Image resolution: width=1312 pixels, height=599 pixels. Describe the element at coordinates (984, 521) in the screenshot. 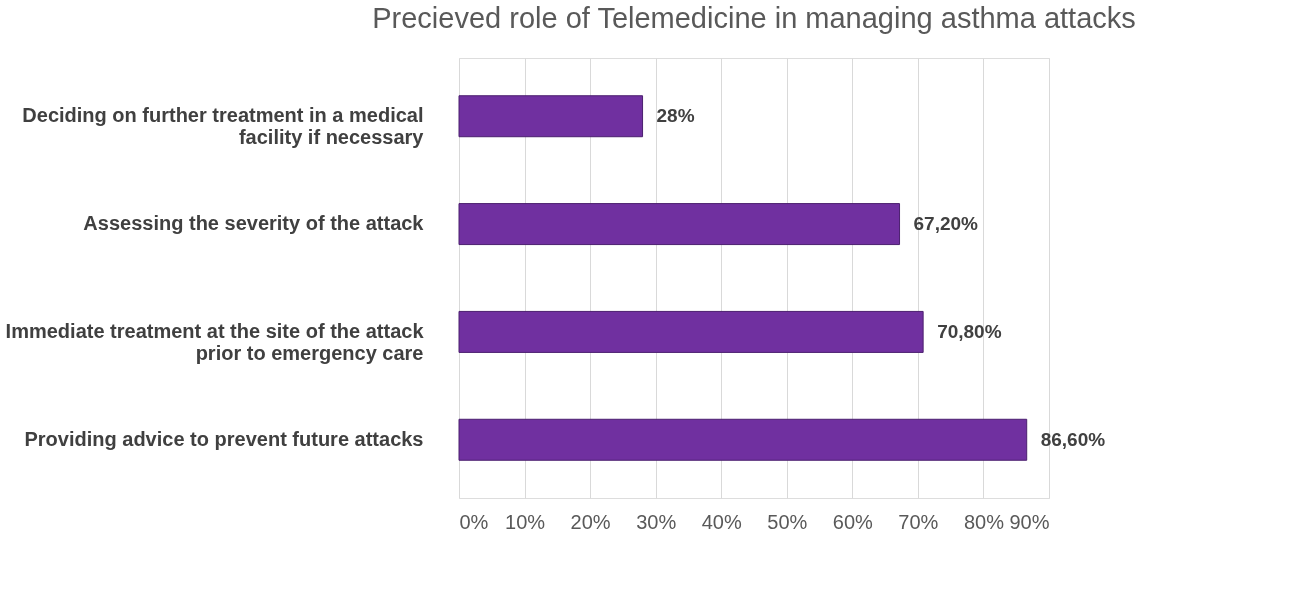

I see `x-tick-label: 80%` at that location.